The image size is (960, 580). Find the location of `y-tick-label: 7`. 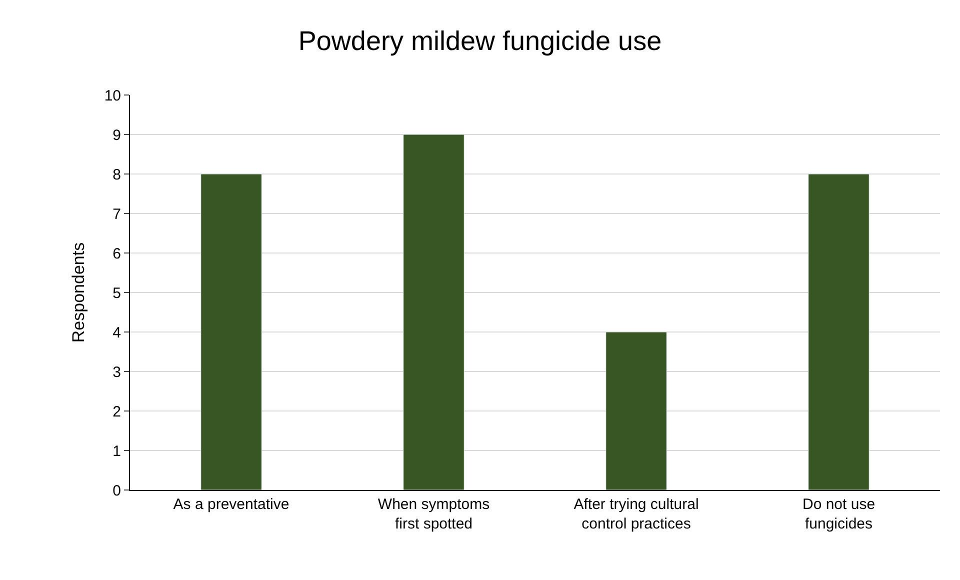

y-tick-label: 7 is located at coordinates (116, 214).